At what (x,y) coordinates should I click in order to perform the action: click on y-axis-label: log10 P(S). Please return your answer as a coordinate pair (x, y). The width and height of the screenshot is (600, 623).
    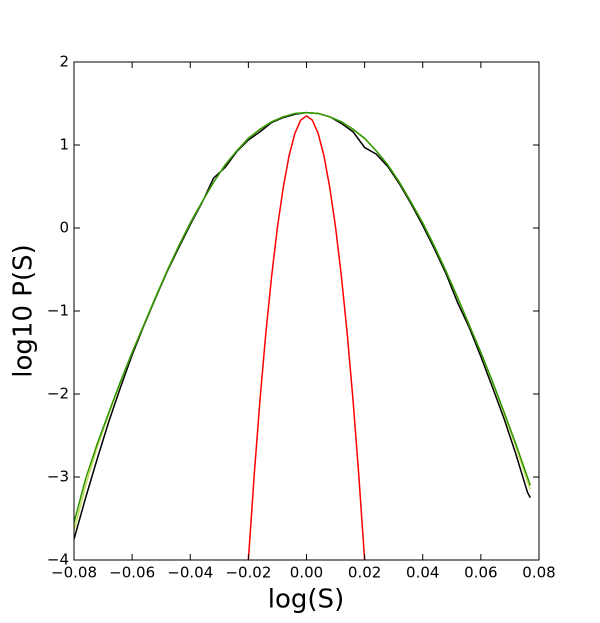
    Looking at the image, I should click on (24, 310).